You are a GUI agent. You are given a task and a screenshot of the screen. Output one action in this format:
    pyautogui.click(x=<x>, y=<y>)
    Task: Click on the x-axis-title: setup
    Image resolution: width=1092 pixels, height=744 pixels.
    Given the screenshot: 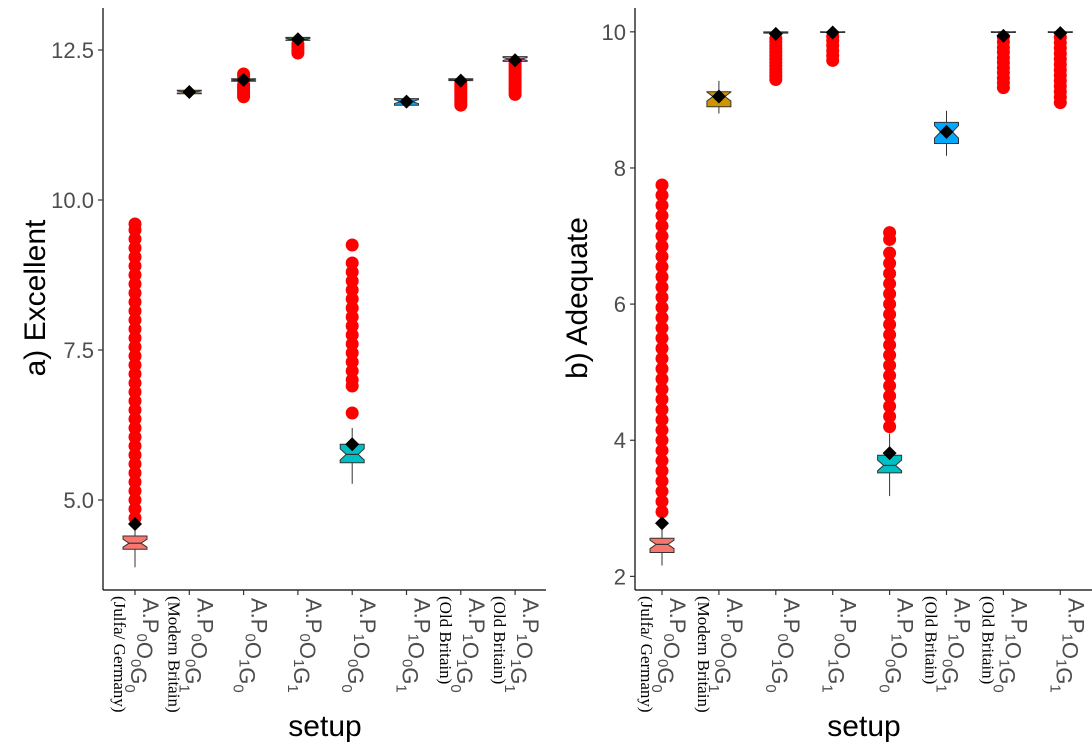 What is the action you would take?
    pyautogui.click(x=863, y=726)
    